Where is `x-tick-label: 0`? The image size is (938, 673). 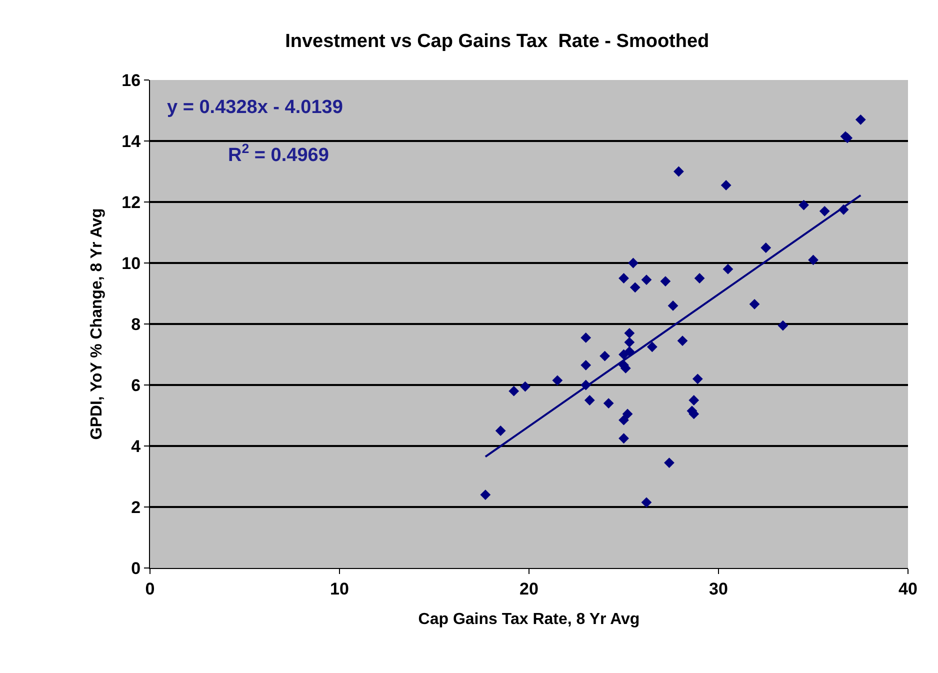 x-tick-label: 0 is located at coordinates (150, 588).